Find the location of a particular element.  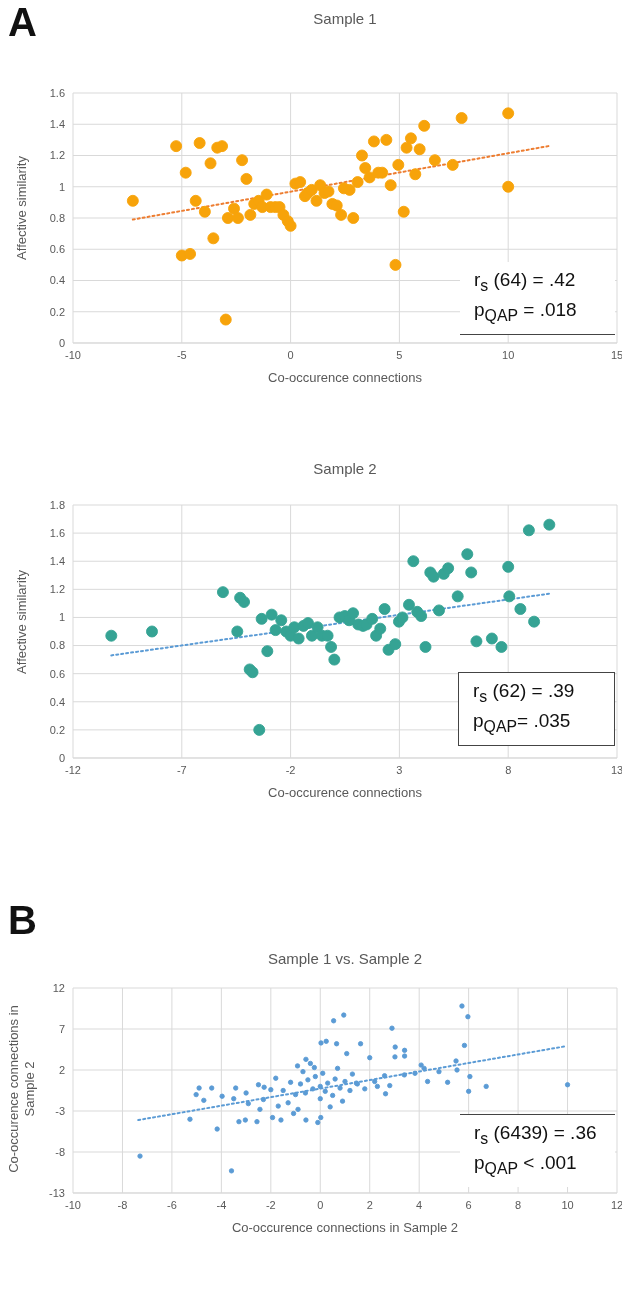

chart-title: Sample 2 is located at coordinates (345, 468).